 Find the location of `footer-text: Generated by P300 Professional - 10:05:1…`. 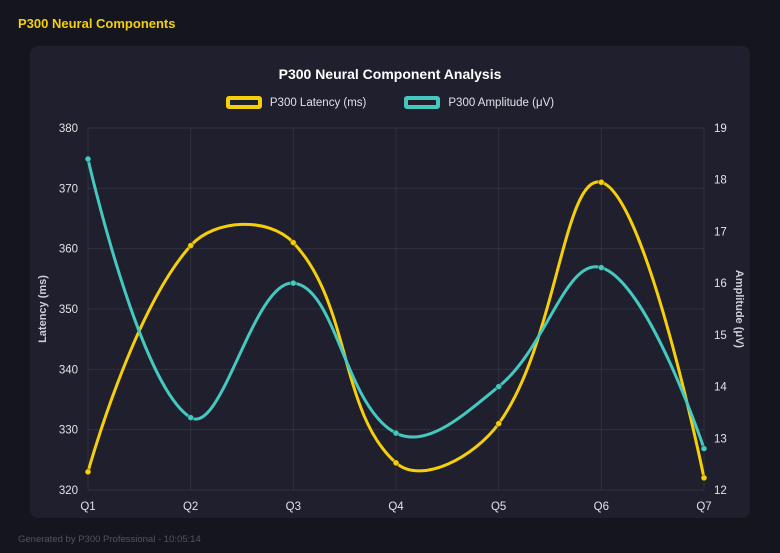

footer-text: Generated by P300 Professional - 10:05:1… is located at coordinates (109, 539).